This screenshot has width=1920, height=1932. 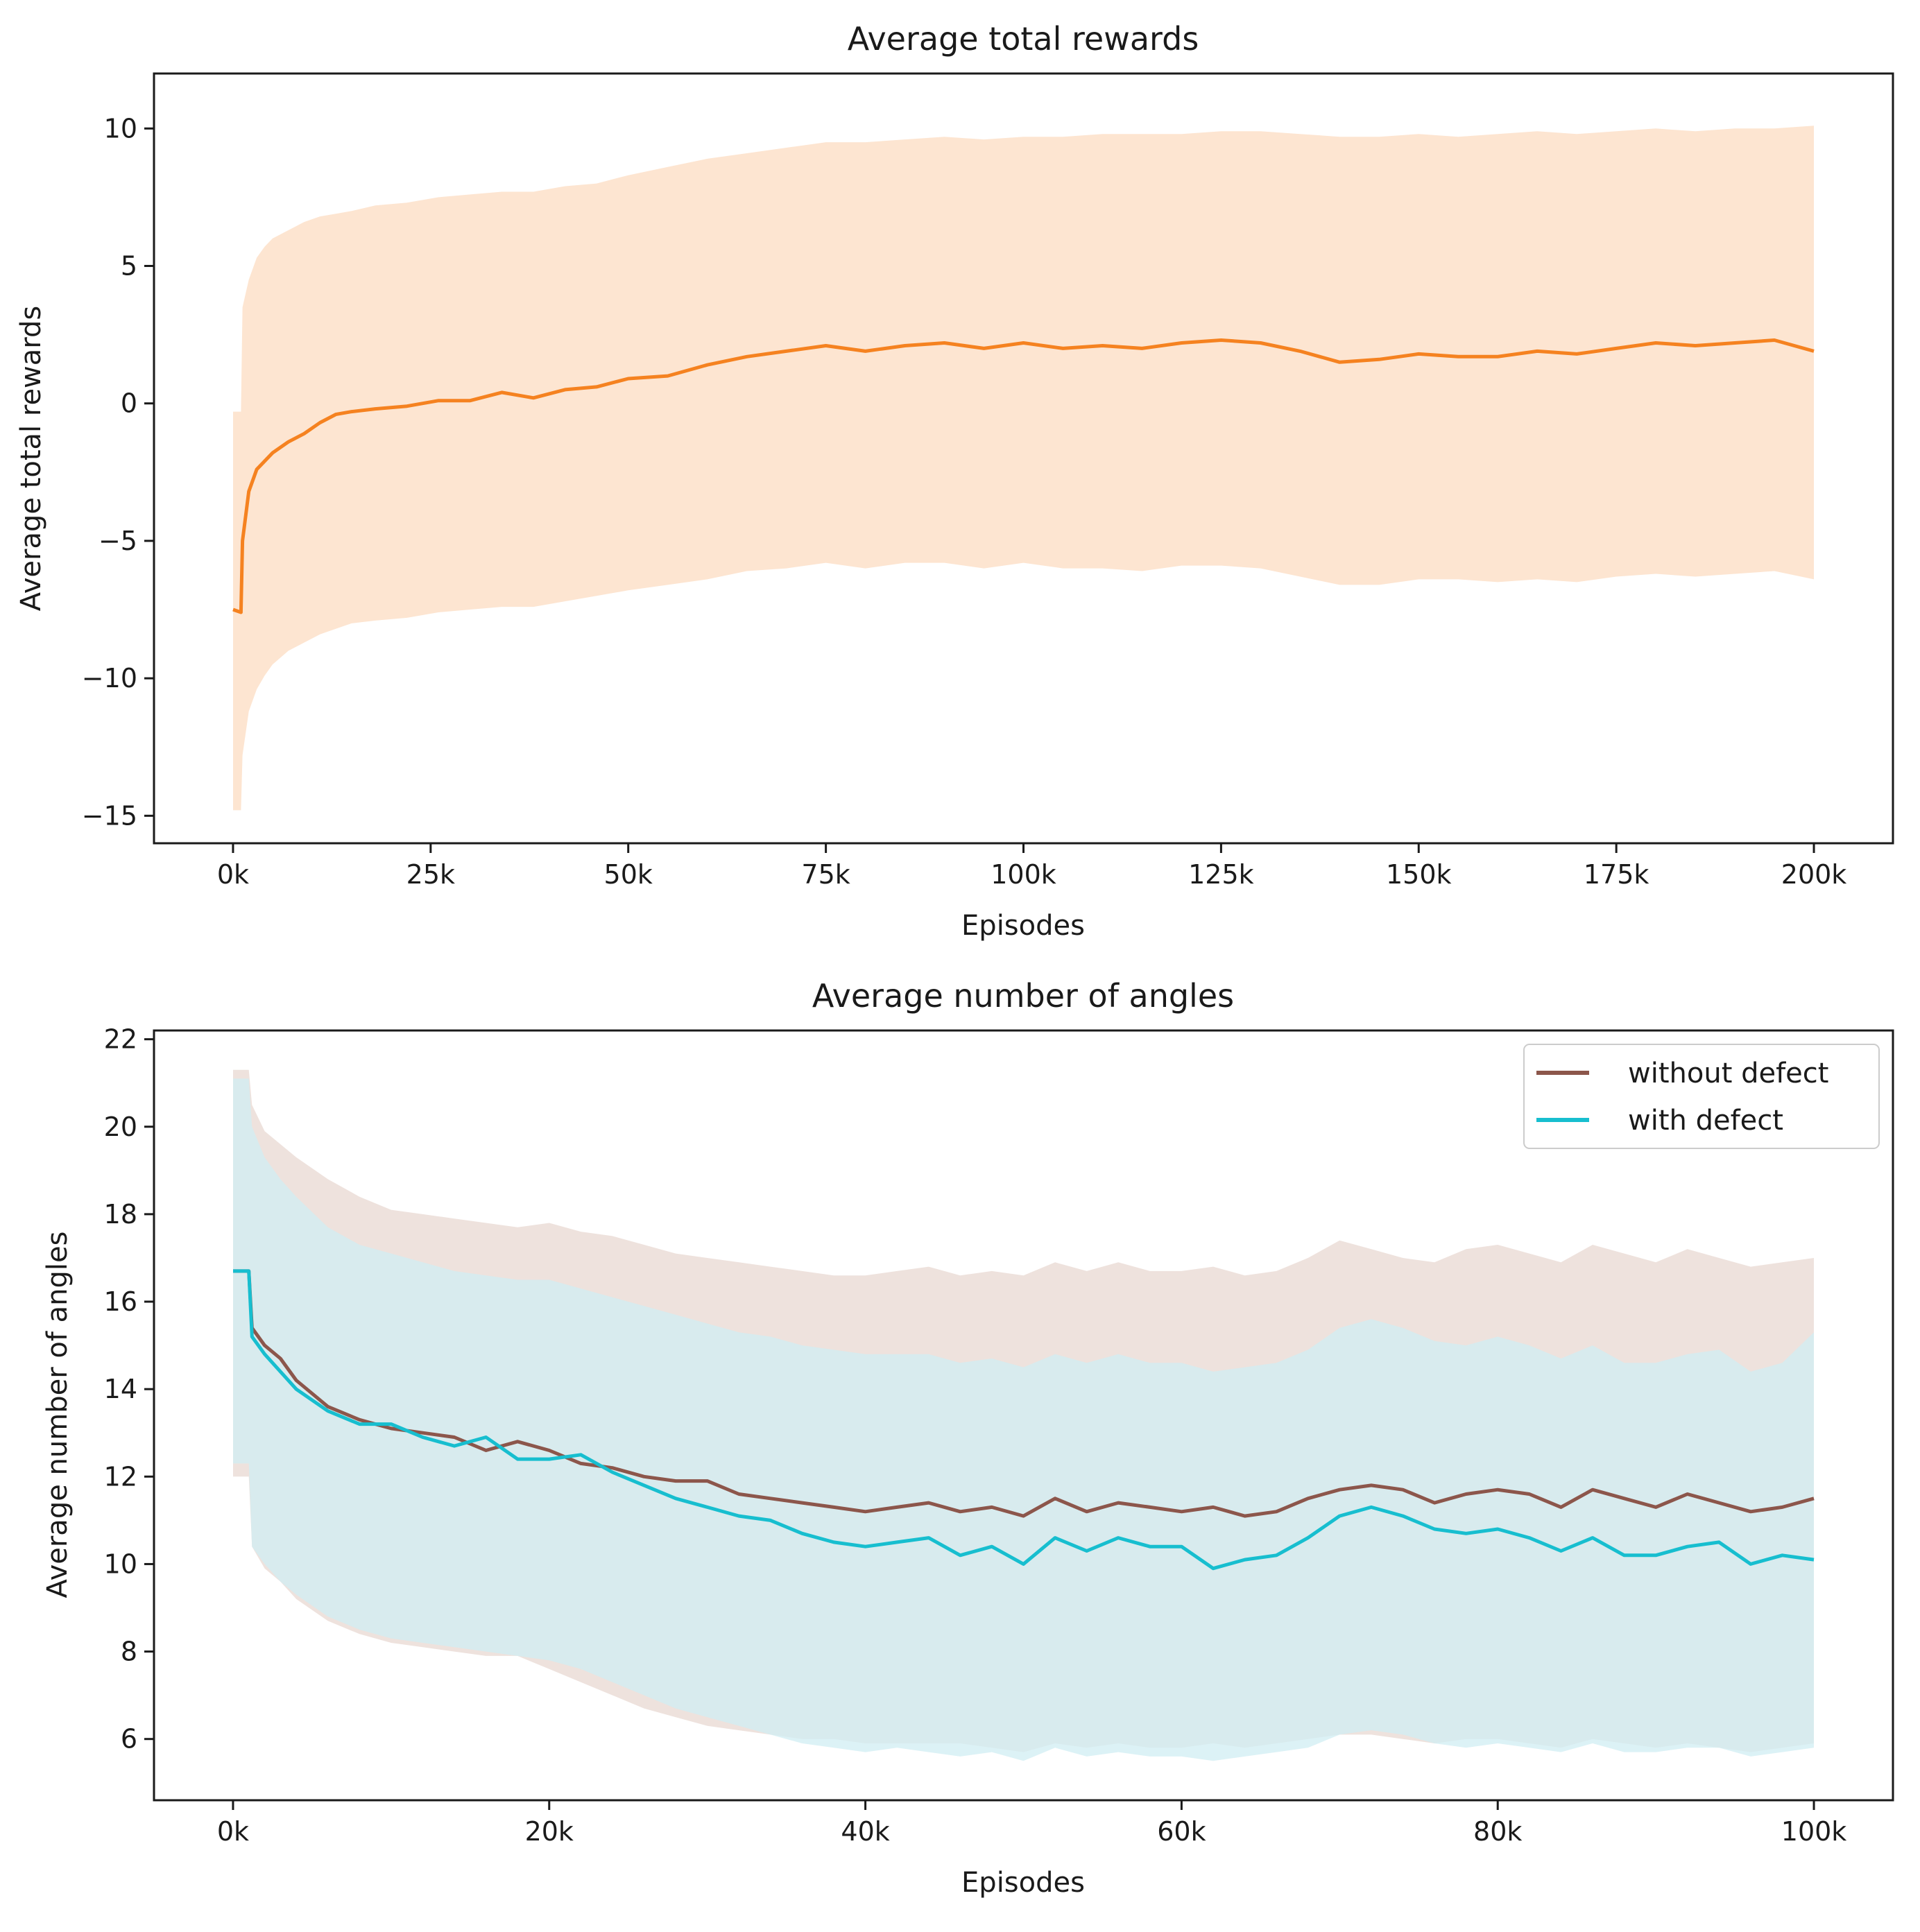 I want to click on legend-label-with-defect: with defect, so click(x=1705, y=1121).